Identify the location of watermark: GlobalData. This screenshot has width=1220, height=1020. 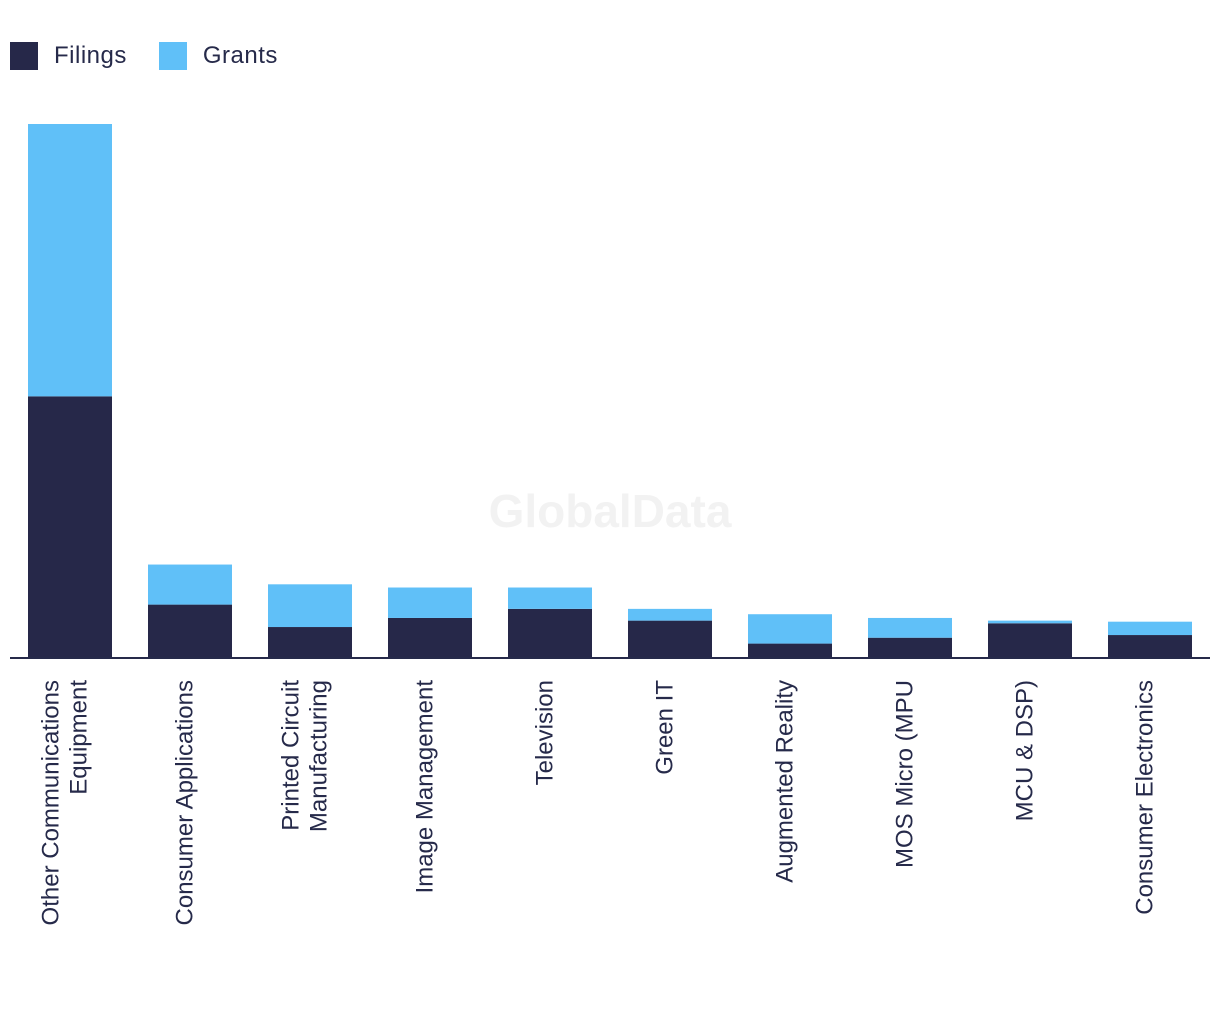
(610, 511).